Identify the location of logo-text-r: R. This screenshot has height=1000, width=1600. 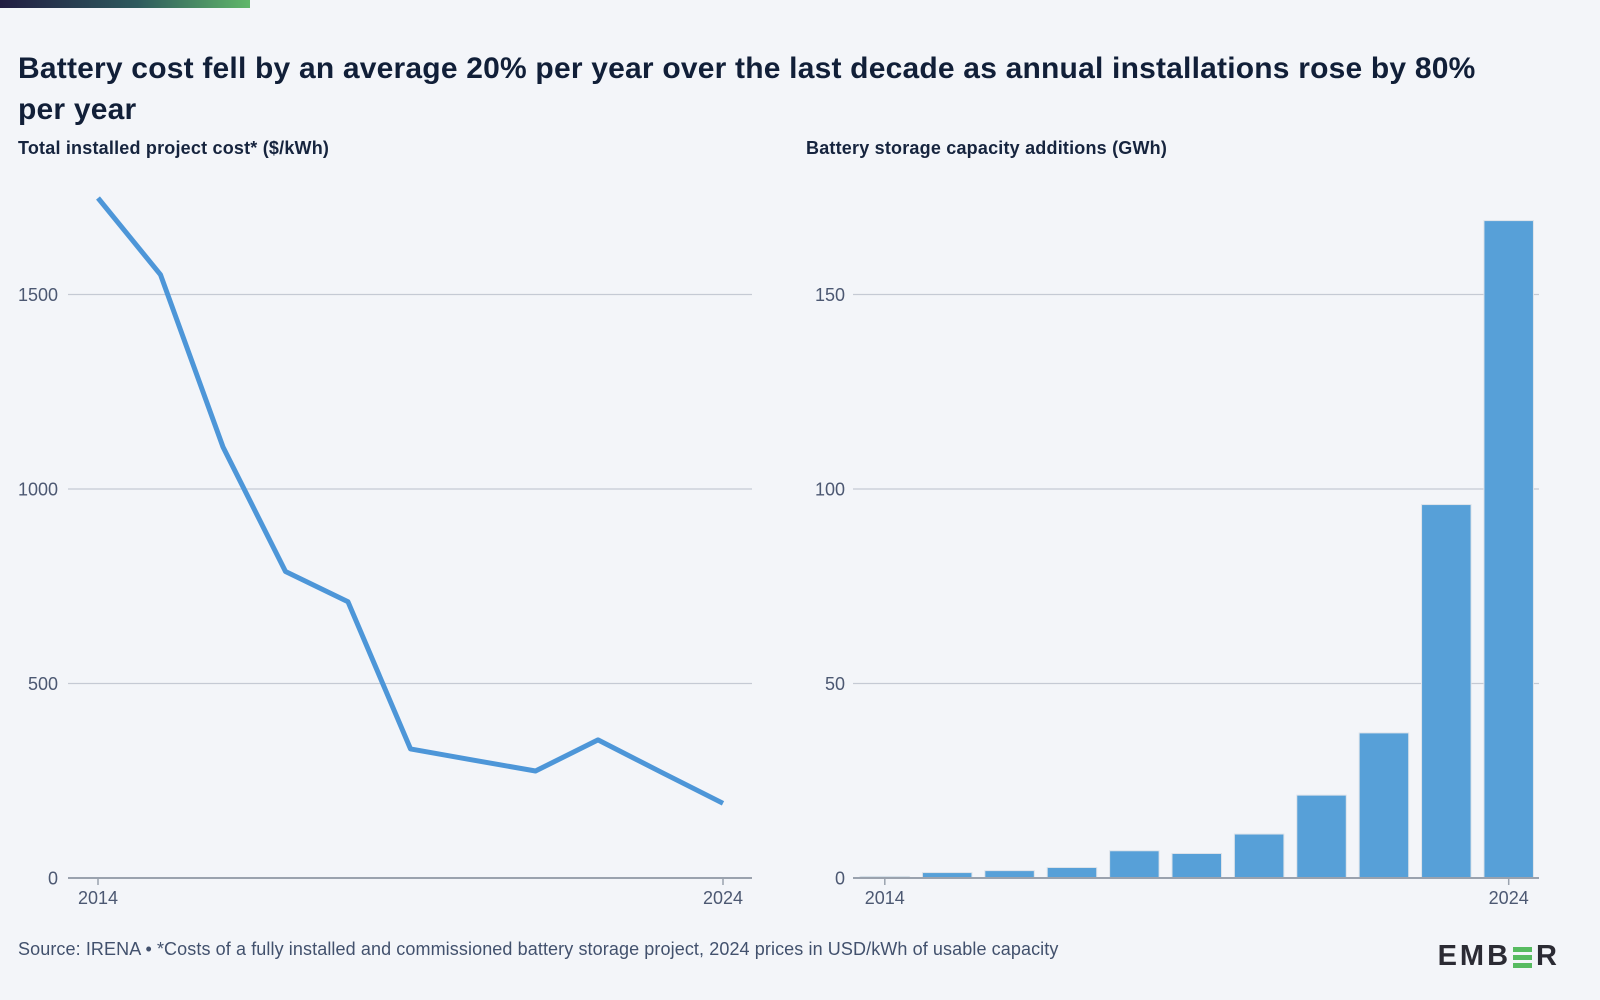
(1548, 956).